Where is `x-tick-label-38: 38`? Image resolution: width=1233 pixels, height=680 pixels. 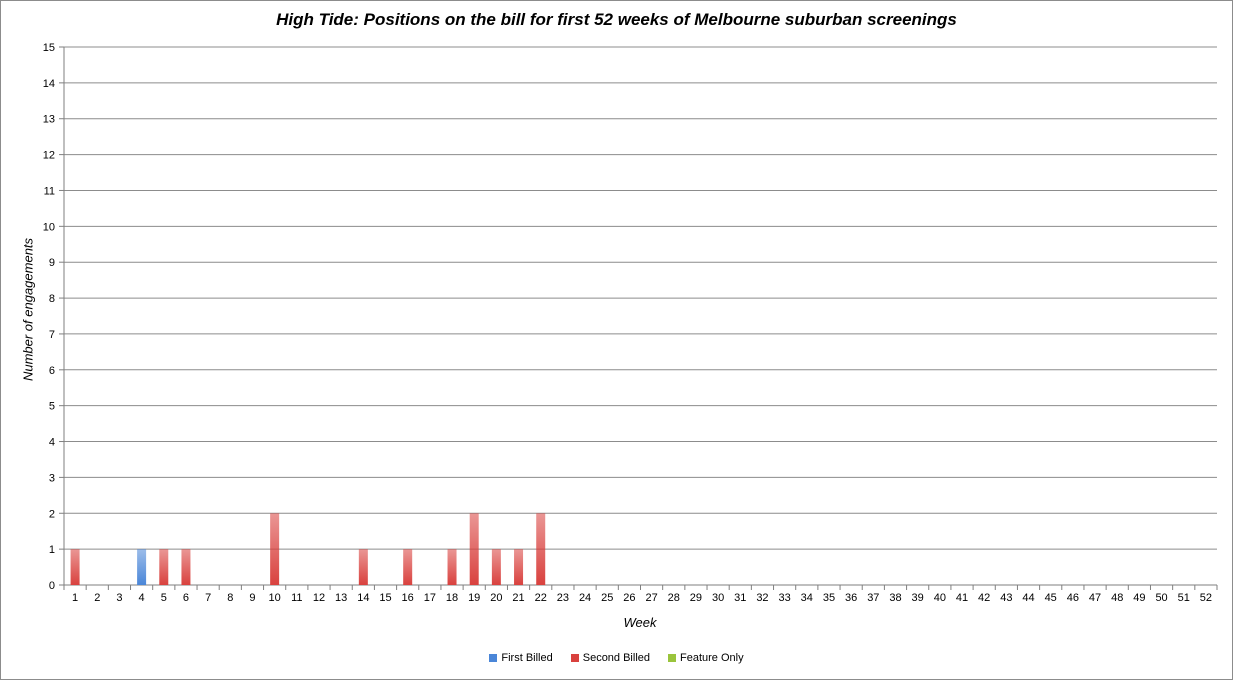
x-tick-label-38: 38 is located at coordinates (895, 598).